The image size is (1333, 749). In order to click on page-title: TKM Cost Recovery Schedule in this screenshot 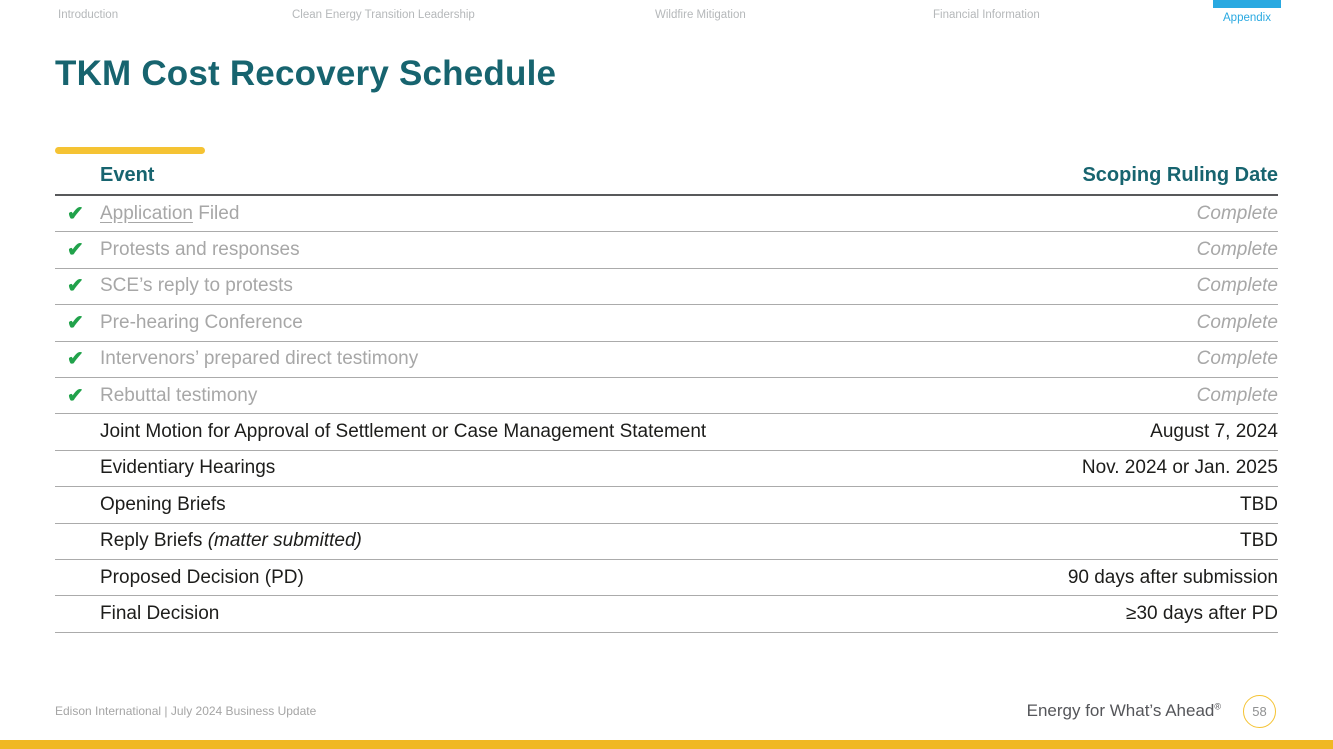, I will do `click(306, 73)`.